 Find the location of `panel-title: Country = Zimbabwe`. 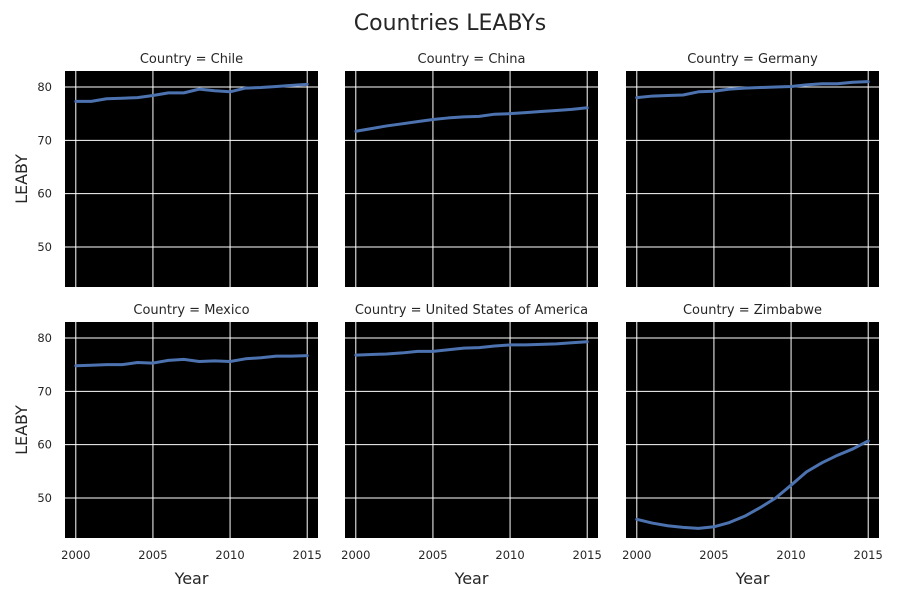

panel-title: Country = Zimbabwe is located at coordinates (752, 310).